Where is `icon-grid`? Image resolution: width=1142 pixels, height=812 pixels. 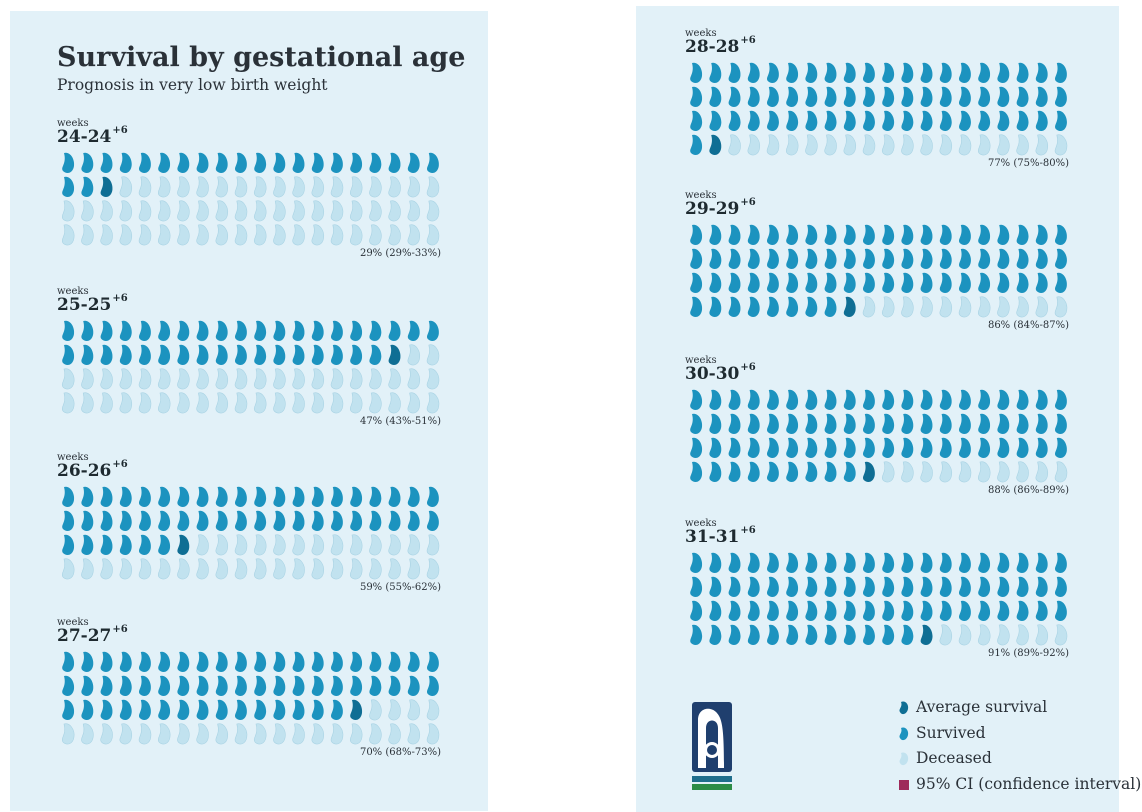
icon-grid is located at coordinates (879, 436).